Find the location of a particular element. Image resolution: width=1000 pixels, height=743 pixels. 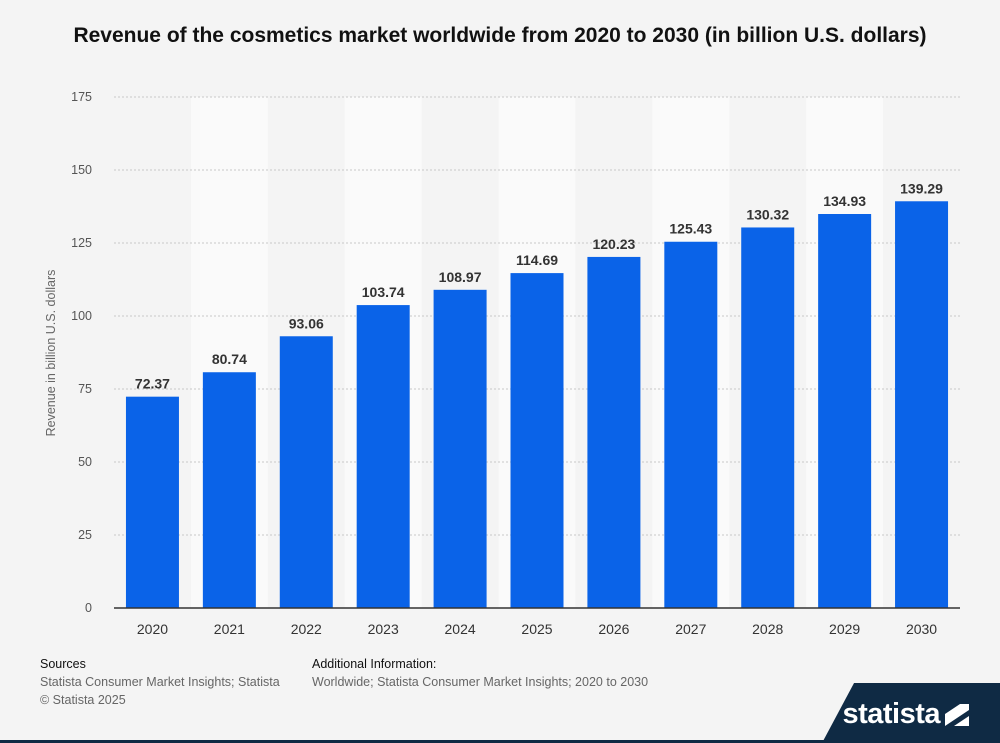

x-tick-label: 2030 is located at coordinates (921, 629).